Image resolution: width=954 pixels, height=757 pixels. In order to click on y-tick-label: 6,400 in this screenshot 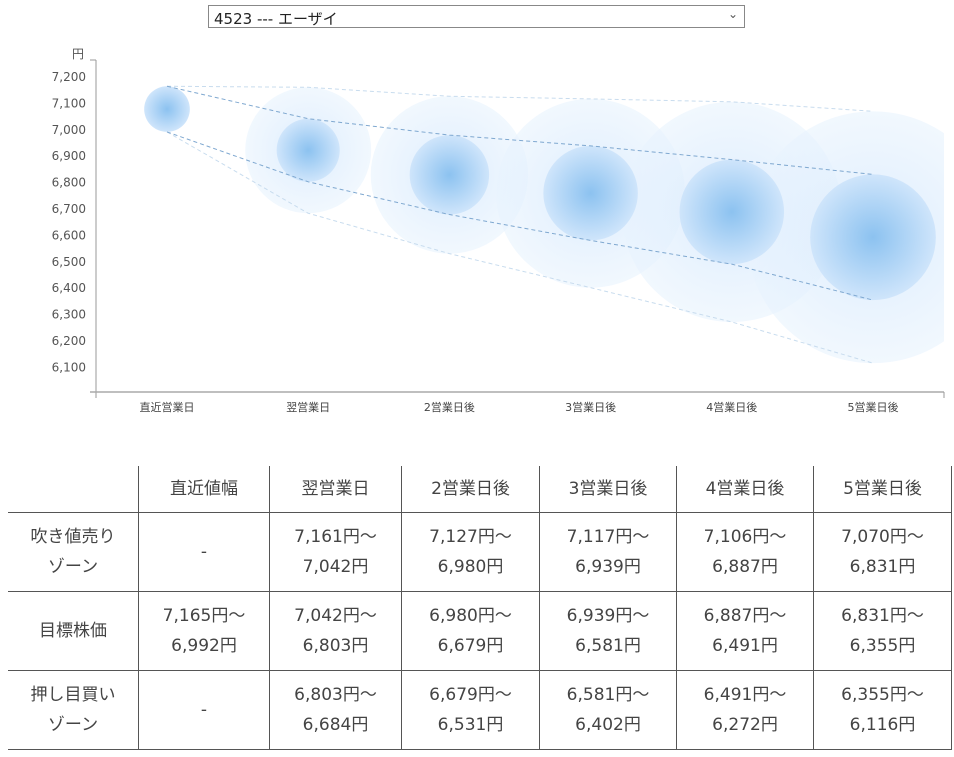, I will do `click(69, 288)`.